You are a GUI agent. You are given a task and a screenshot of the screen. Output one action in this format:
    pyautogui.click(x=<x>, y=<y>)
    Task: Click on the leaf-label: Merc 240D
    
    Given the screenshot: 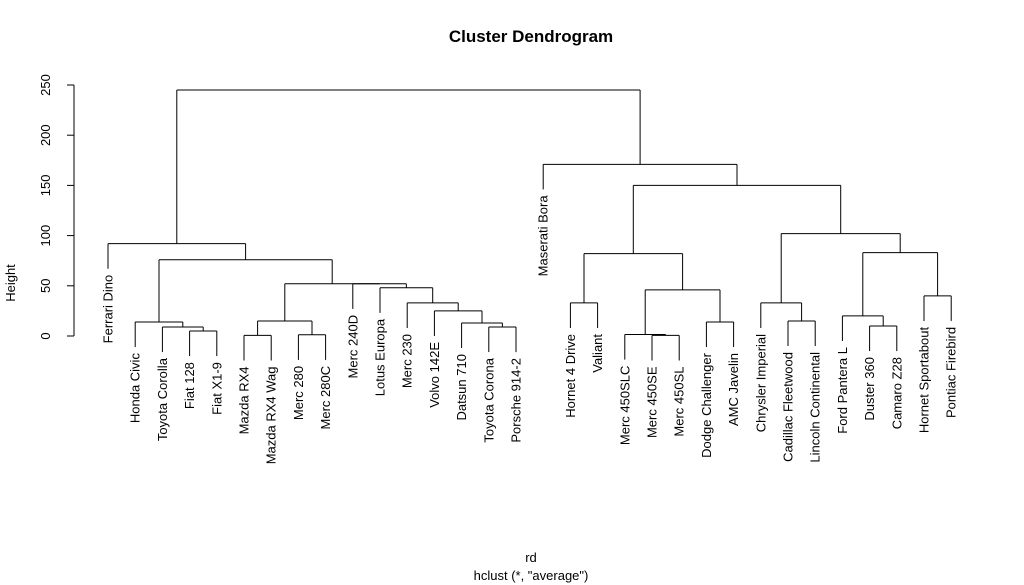 What is the action you would take?
    pyautogui.click(x=352, y=347)
    